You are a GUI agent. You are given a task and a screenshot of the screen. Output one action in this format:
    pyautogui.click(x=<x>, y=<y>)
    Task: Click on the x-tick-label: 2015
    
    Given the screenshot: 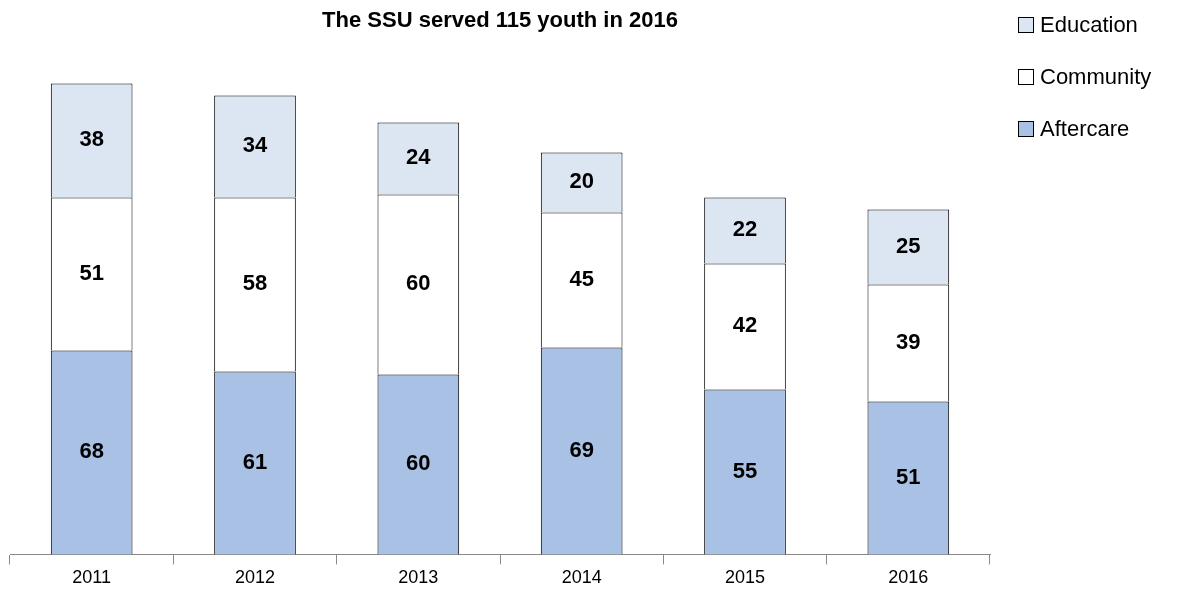 What is the action you would take?
    pyautogui.click(x=745, y=577)
    